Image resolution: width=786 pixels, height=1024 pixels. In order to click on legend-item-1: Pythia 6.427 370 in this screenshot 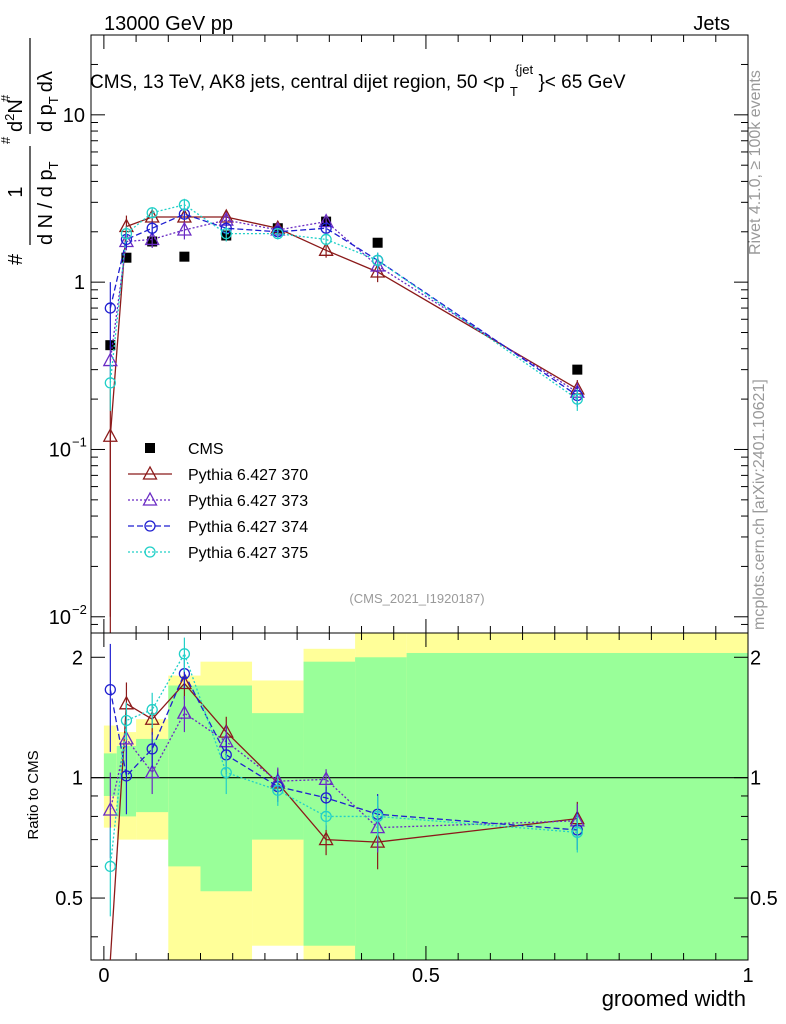, I will do `click(218, 474)`.